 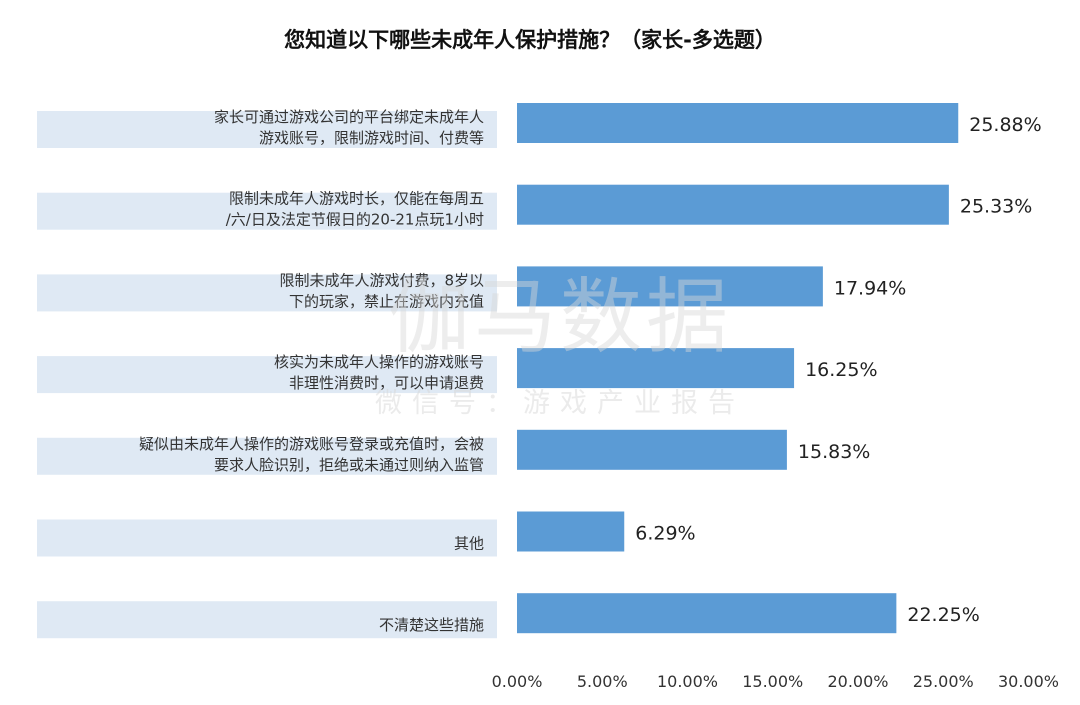 I want to click on value-label: 16.25%, so click(x=841, y=370).